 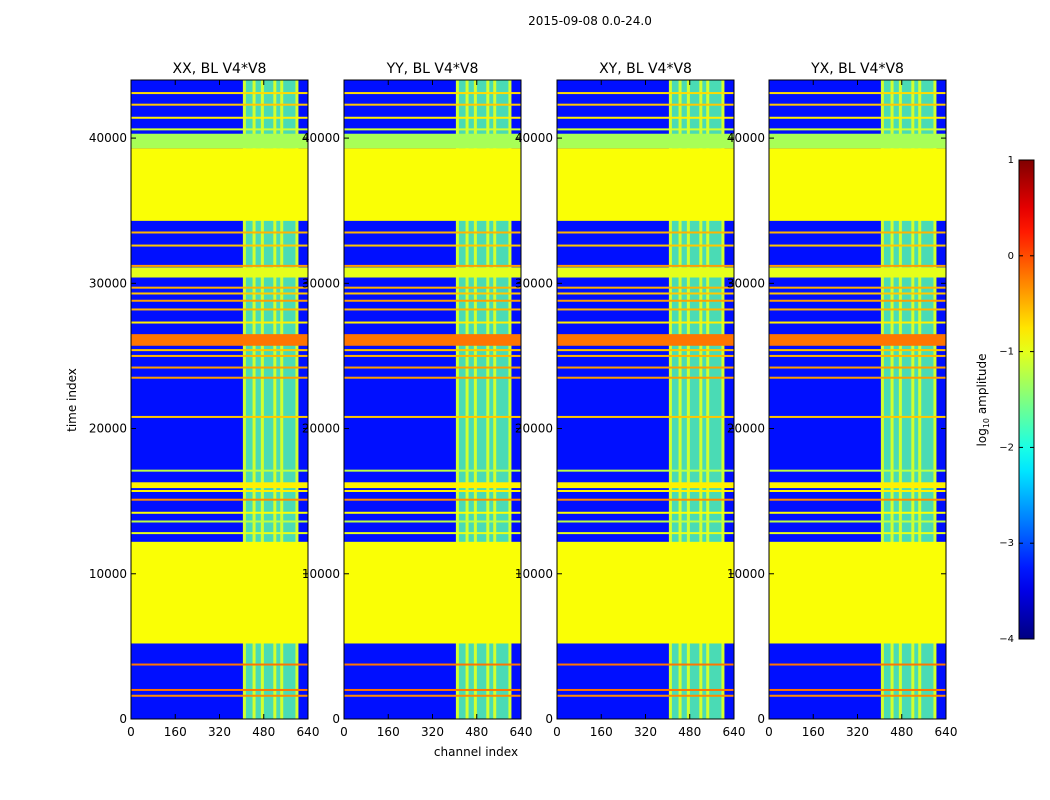 What do you see at coordinates (1006, 447) in the screenshot?
I see `colorbar-tick-label: −2` at bounding box center [1006, 447].